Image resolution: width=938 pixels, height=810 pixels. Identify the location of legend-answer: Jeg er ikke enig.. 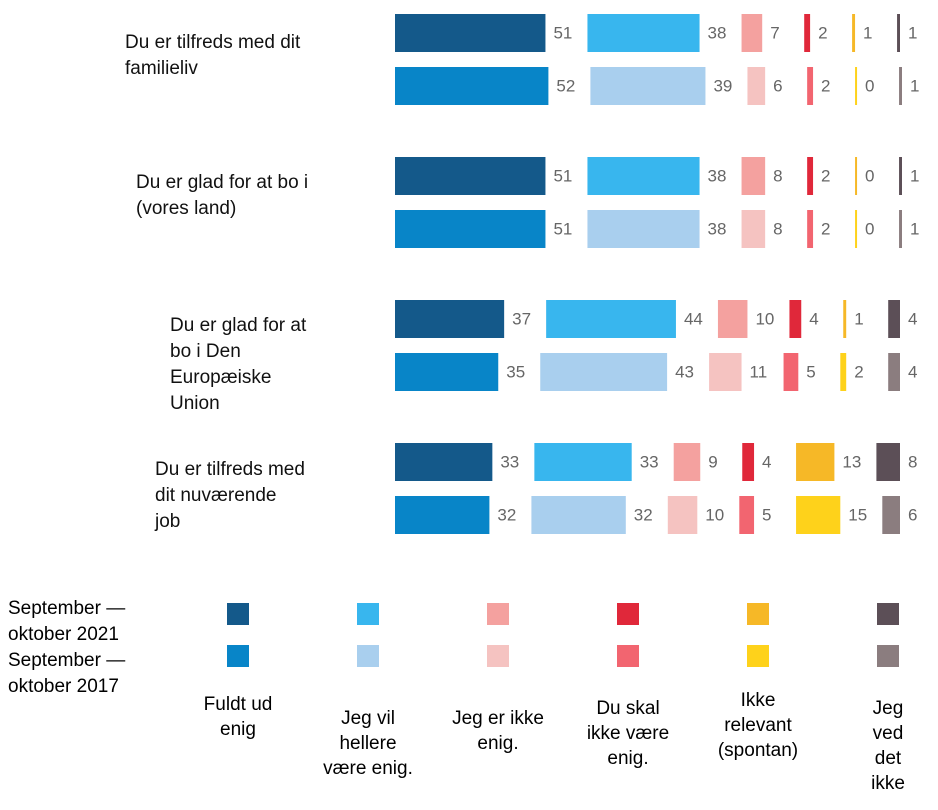
(498, 731).